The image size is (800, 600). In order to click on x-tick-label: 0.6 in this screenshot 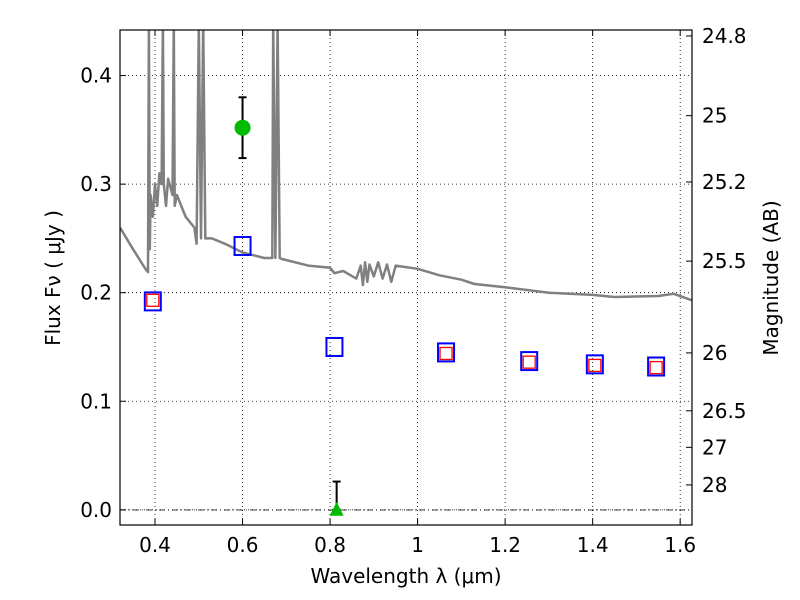, I will do `click(243, 545)`.